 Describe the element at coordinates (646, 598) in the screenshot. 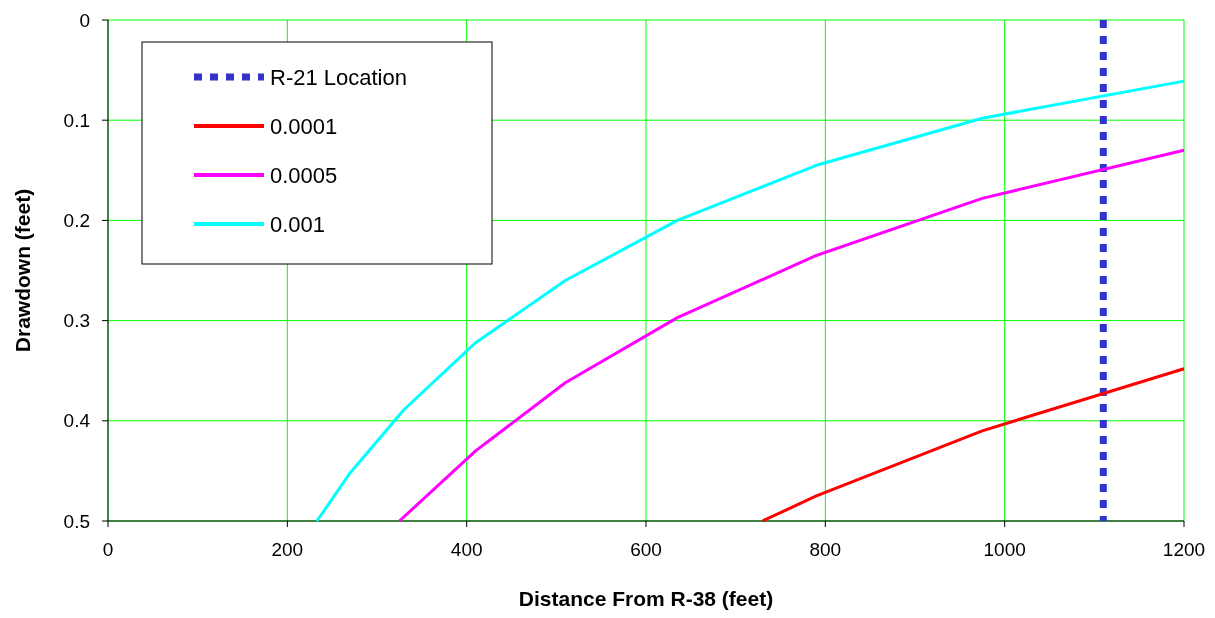

I see `x-axis-title: Distance From R-38 (feet)` at that location.